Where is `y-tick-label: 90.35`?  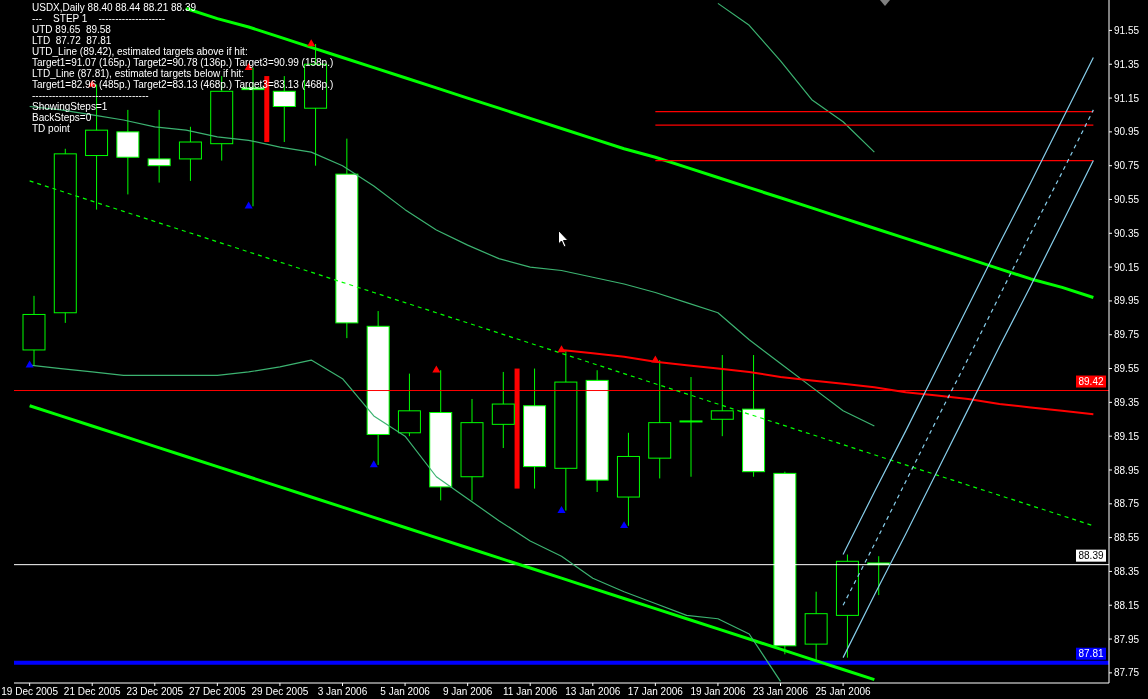 y-tick-label: 90.35 is located at coordinates (1127, 233).